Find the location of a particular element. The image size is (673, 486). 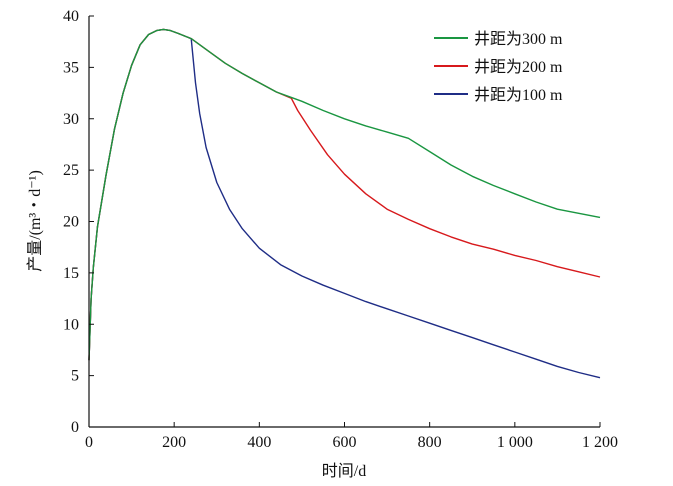

x-tick-label: 800 is located at coordinates (430, 442).